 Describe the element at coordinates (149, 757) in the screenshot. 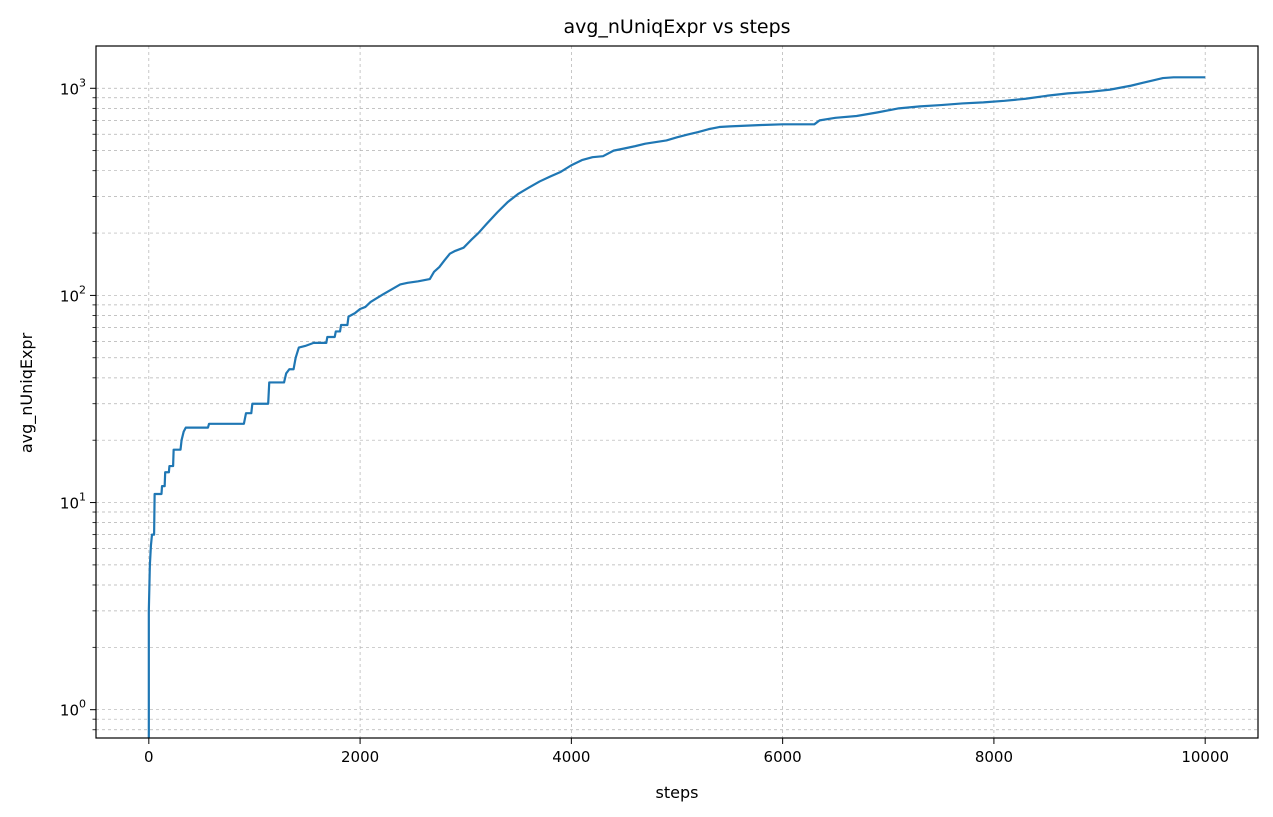

I see `x-tick-label: 0` at that location.